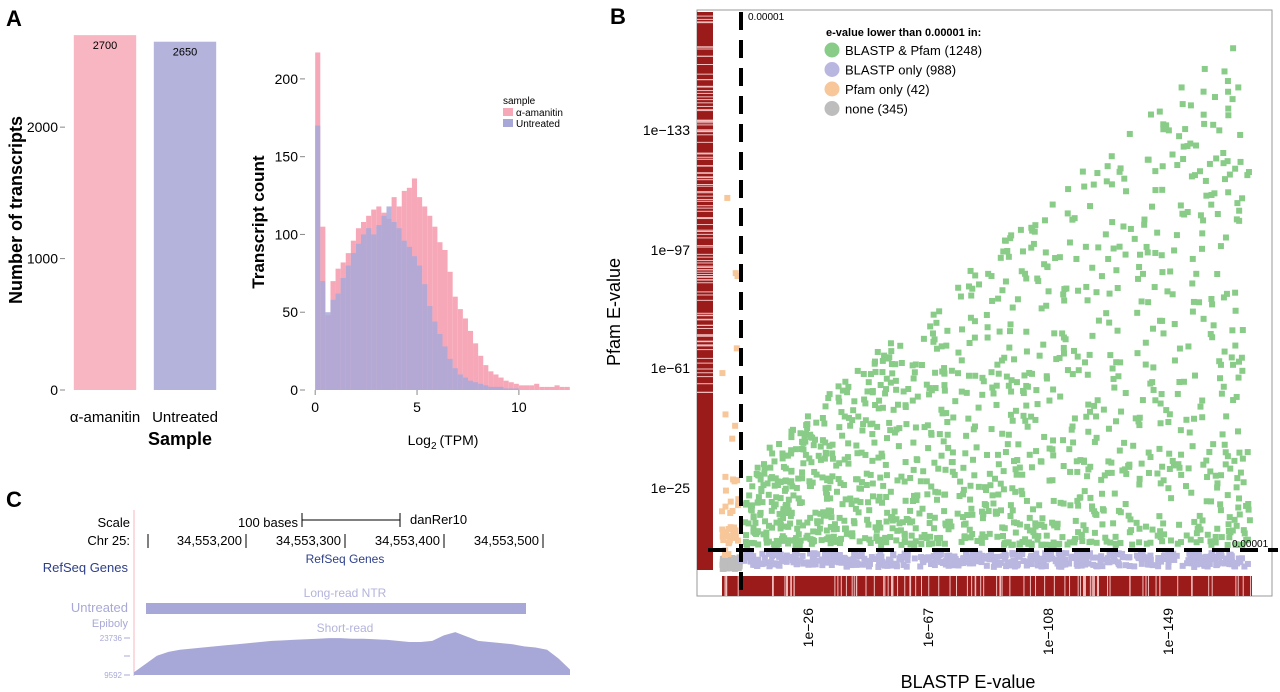 The height and width of the screenshot is (692, 1280). What do you see at coordinates (345, 540) in the screenshot?
I see `browser-positions: 34,553,200 34,553,300 34,553,400 34,553,500` at bounding box center [345, 540].